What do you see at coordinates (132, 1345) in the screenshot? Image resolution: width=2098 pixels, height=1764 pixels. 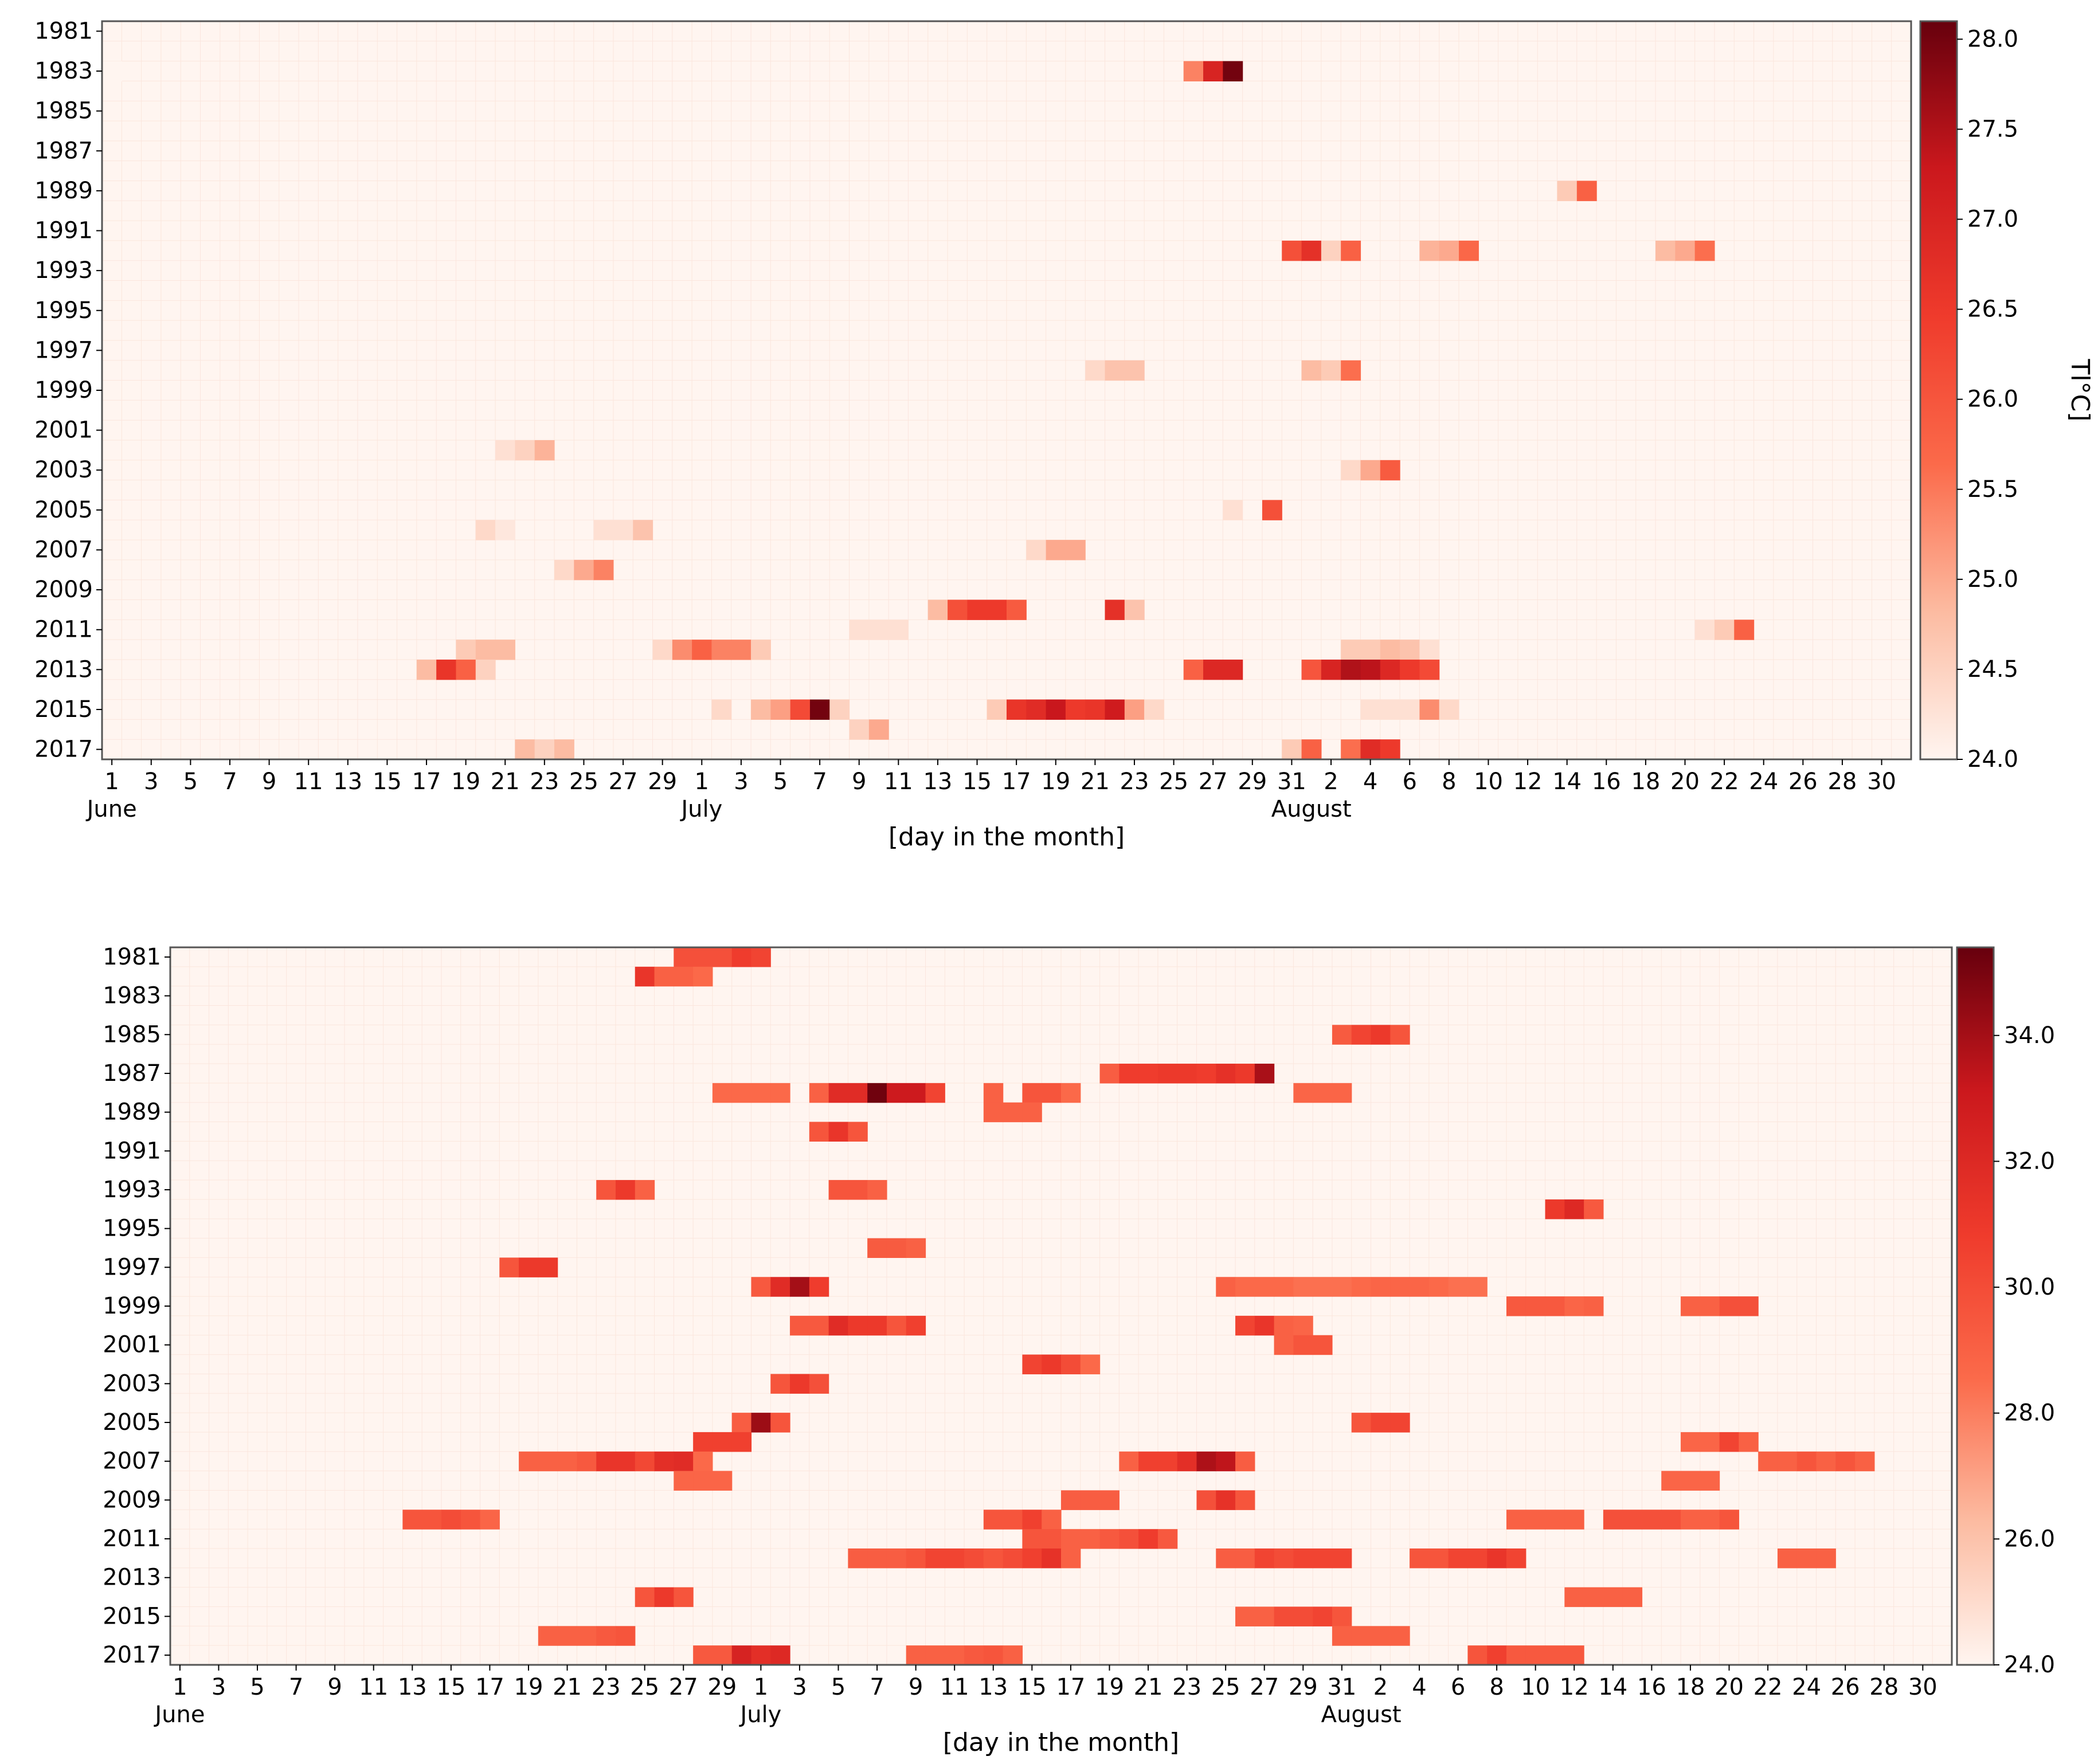 I see `y-tick-label: 2001` at bounding box center [132, 1345].